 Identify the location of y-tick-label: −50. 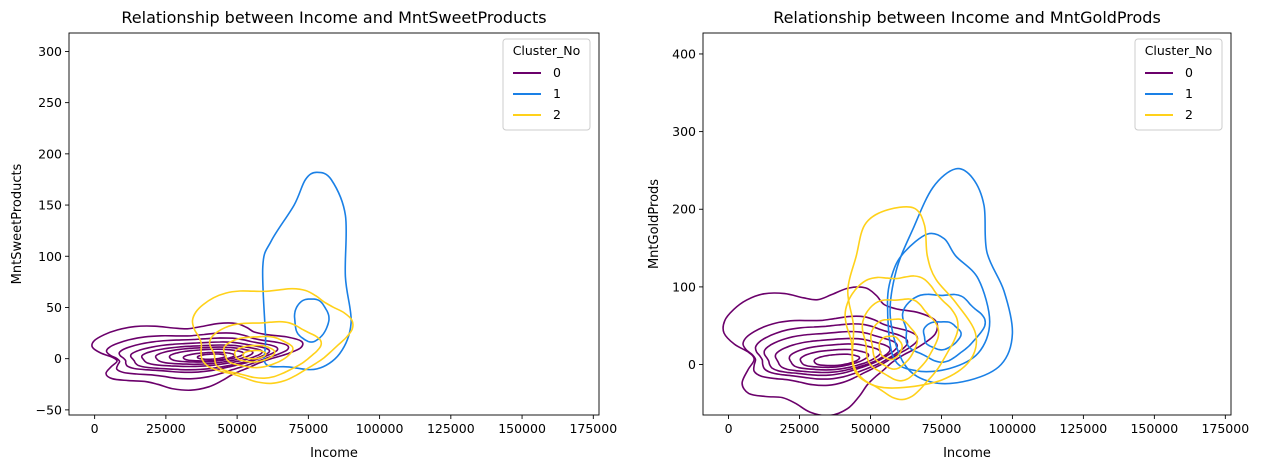
(49, 409).